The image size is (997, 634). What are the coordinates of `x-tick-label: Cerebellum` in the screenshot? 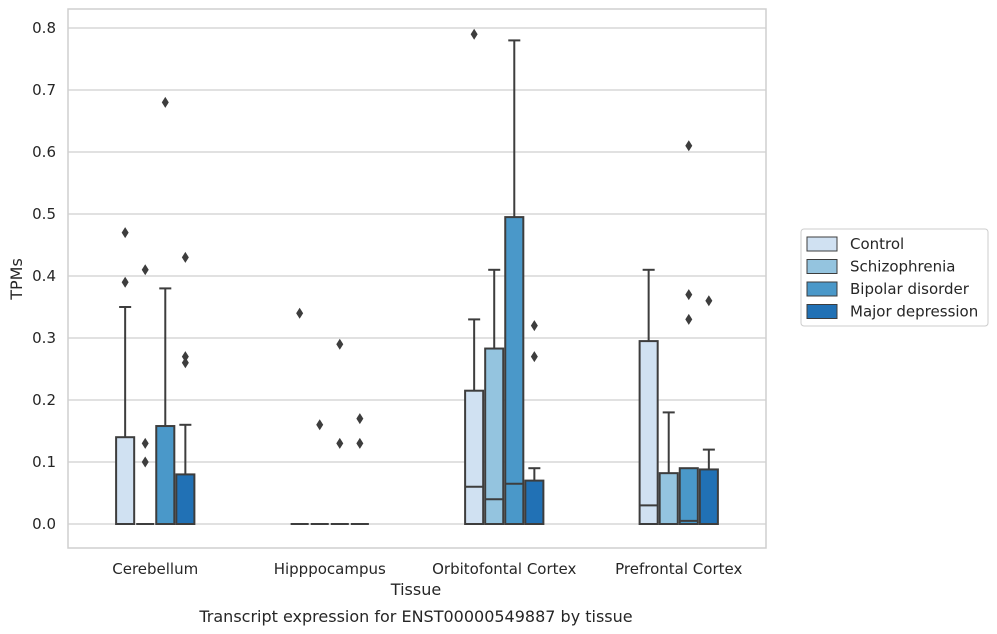 It's located at (155, 569).